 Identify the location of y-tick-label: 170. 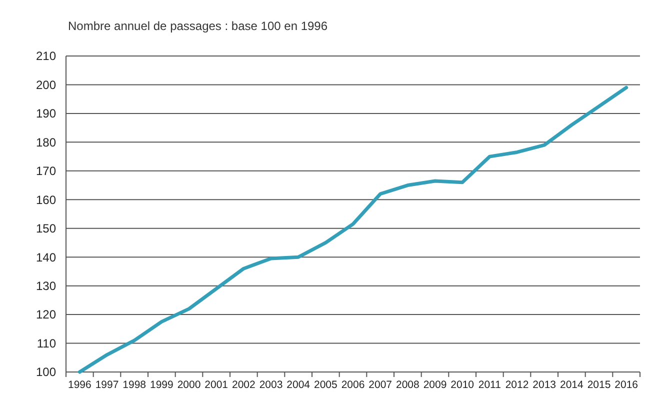
(46, 171).